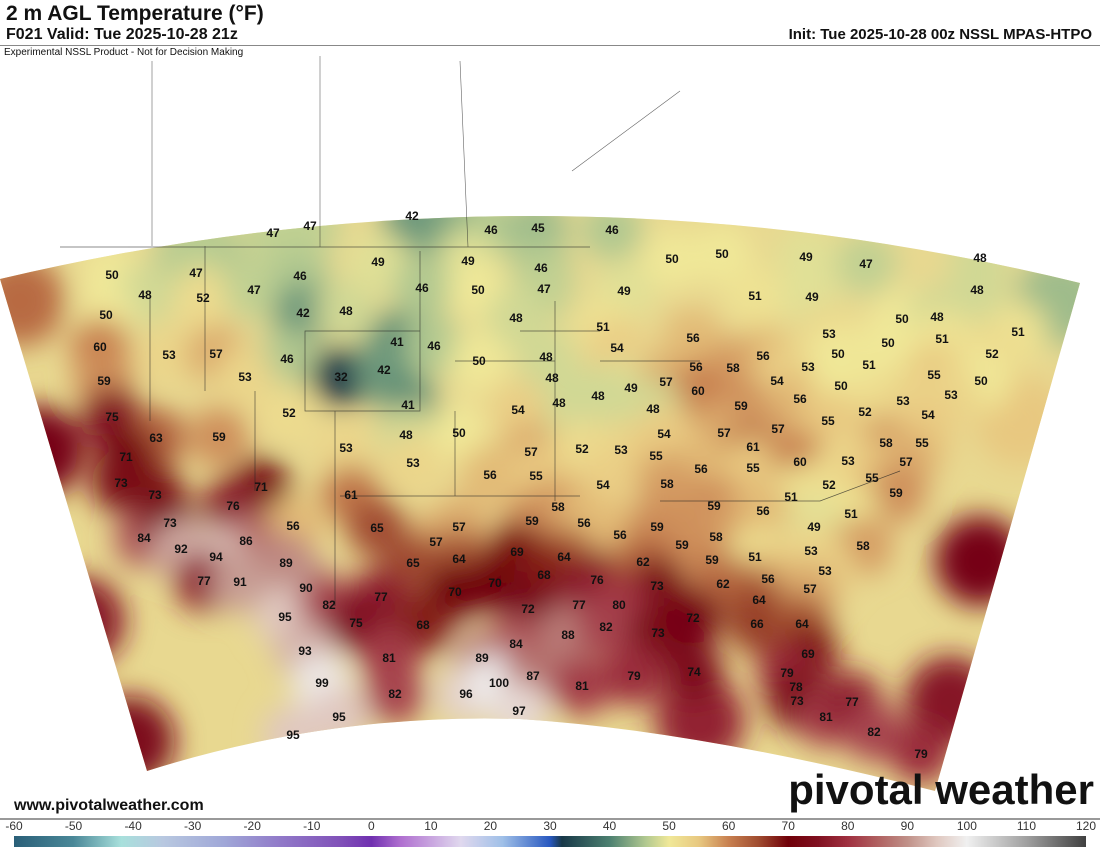  I want to click on temperature-label: 45, so click(538, 228).